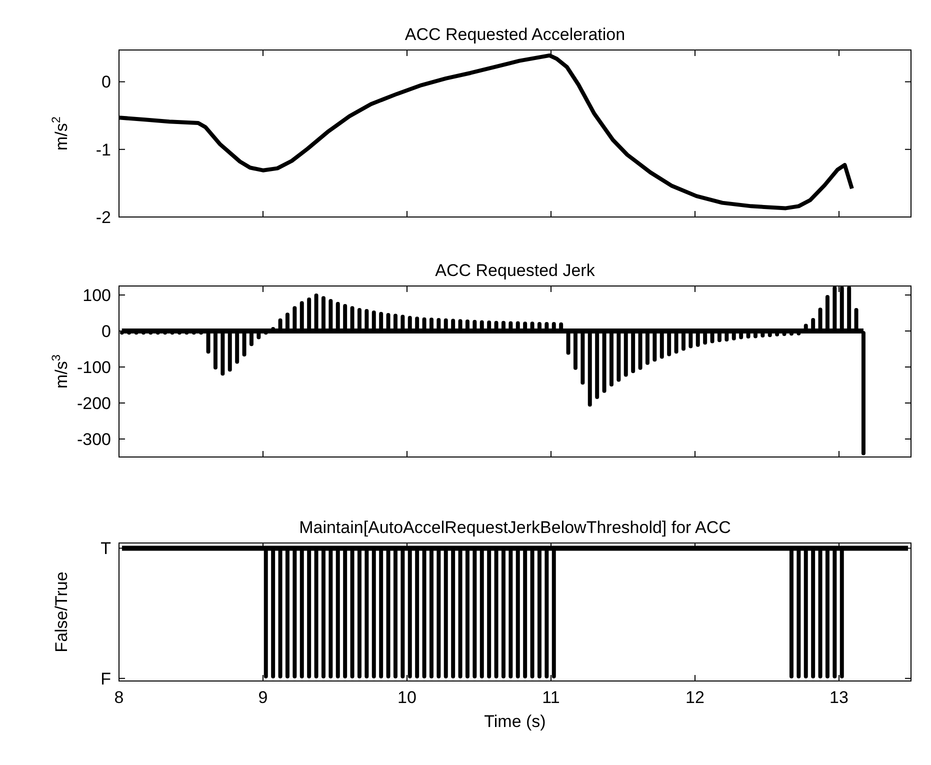  I want to click on y-tick-label: -100, so click(93, 367).